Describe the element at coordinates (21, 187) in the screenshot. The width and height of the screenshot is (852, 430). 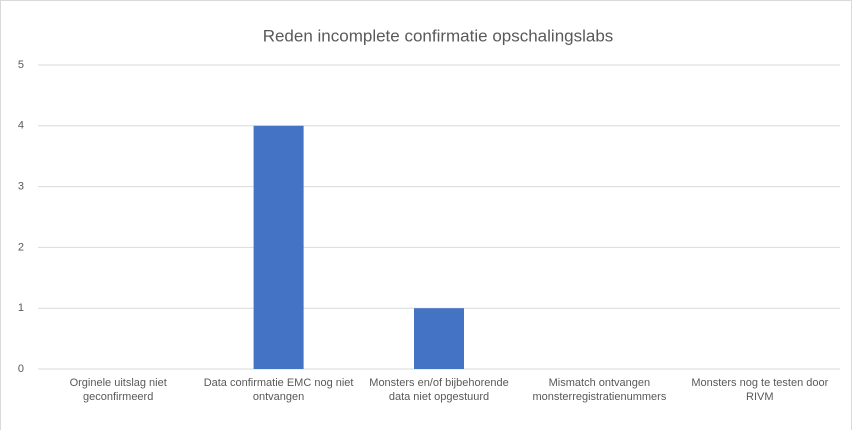
I see `y-tick-label: 3` at that location.